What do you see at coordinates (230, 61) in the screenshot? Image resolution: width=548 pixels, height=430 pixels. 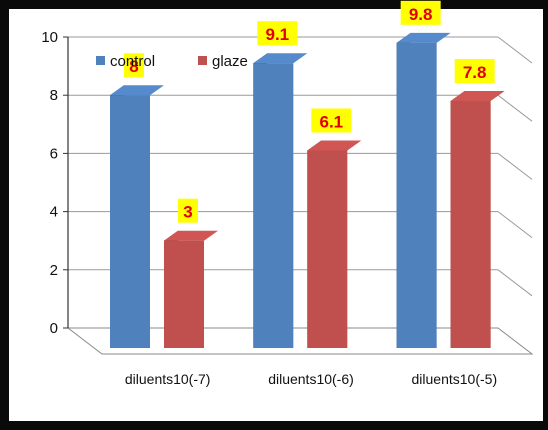 I see `legend-label-glaze: glaze` at bounding box center [230, 61].